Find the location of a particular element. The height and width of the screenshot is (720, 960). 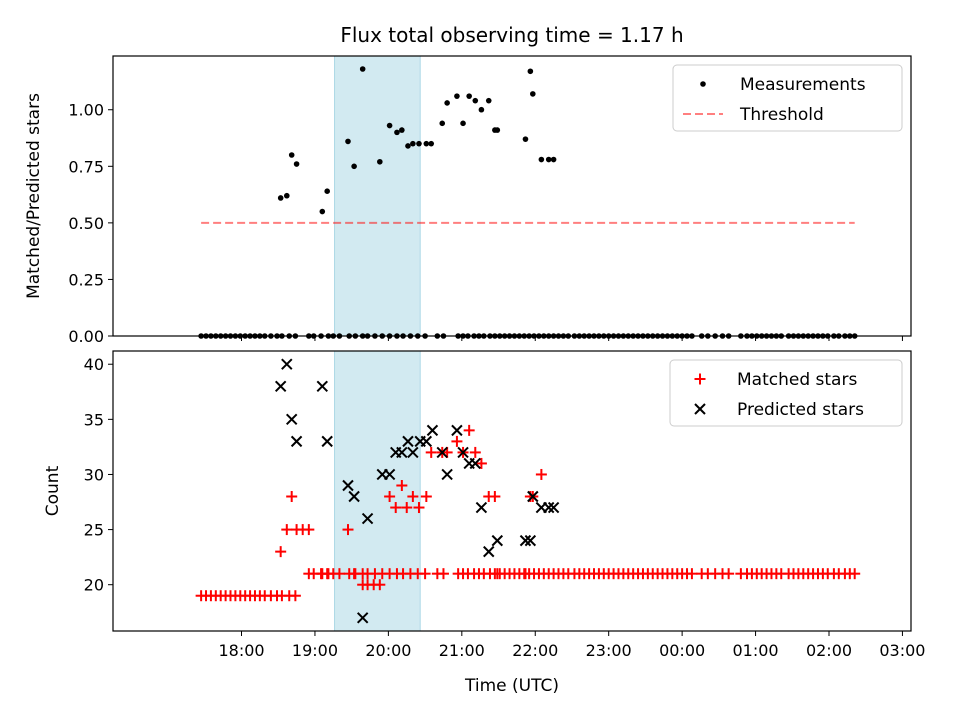

x-tick-label: 03:00 is located at coordinates (902, 650).